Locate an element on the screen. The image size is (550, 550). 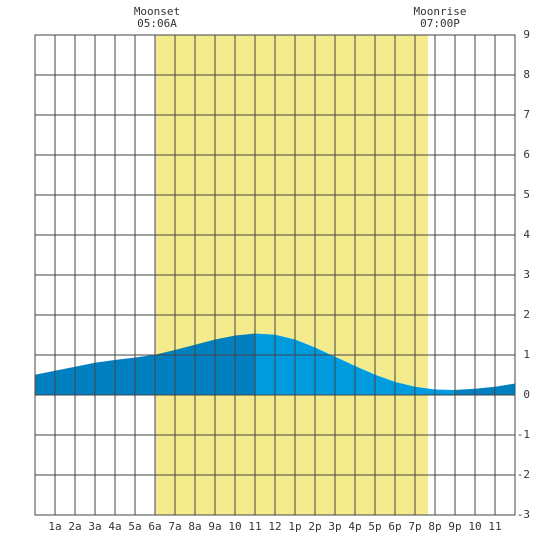
y-tick-label: 8 is located at coordinates (526, 74).